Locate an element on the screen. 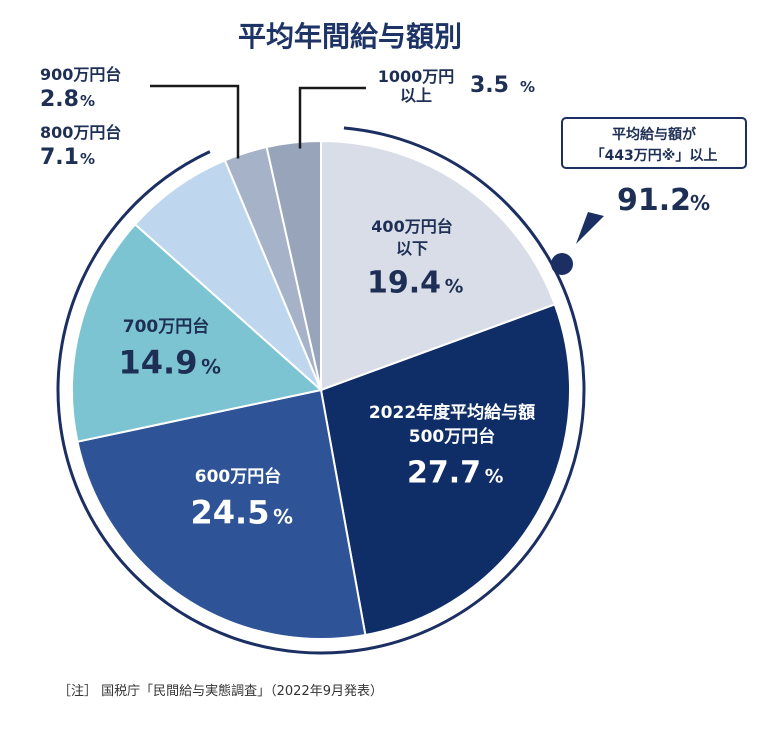  slice-label: 700万円台 is located at coordinates (166, 326).